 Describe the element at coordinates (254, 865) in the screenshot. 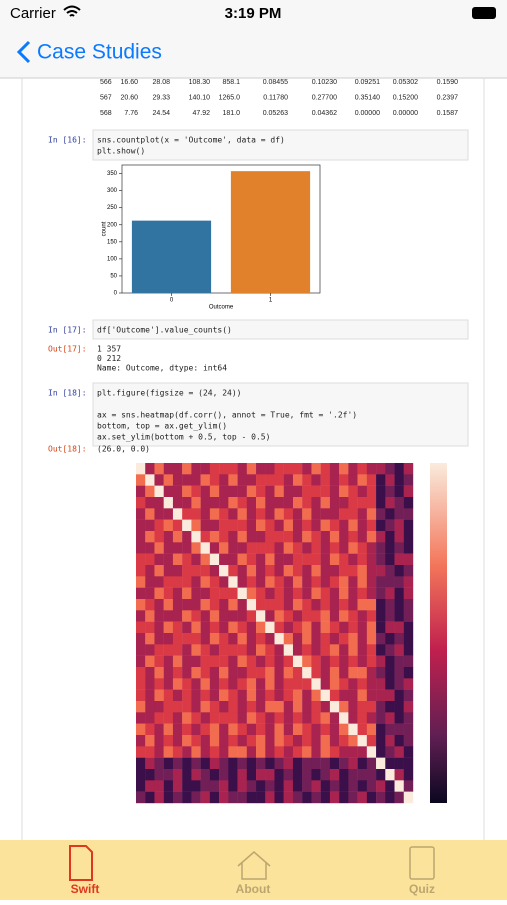

I see `about-icon` at that location.